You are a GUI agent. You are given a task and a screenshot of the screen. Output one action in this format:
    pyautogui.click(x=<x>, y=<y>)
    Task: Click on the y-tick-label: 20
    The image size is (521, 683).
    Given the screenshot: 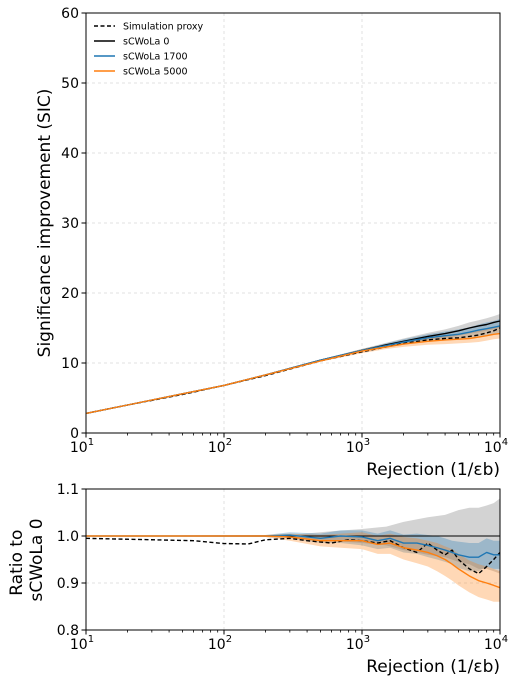 What is the action you would take?
    pyautogui.click(x=70, y=294)
    